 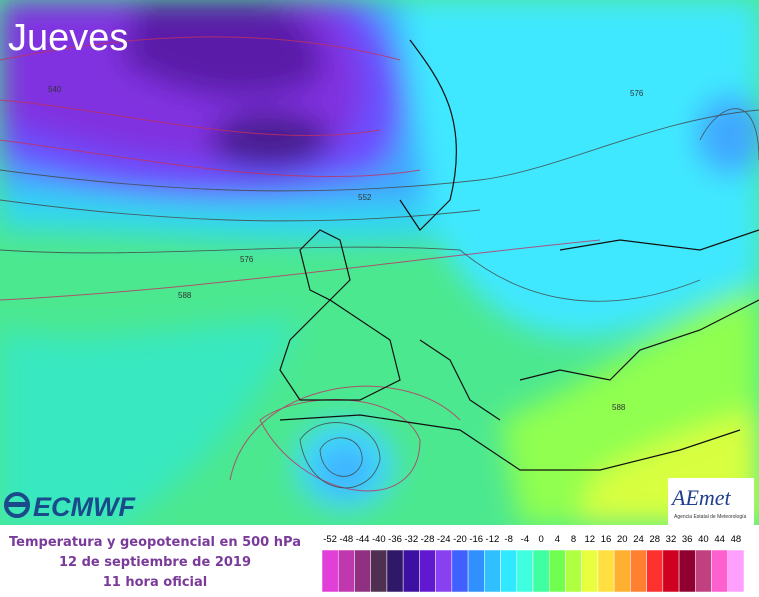 What do you see at coordinates (736, 539) in the screenshot?
I see `legend-label: 48` at bounding box center [736, 539].